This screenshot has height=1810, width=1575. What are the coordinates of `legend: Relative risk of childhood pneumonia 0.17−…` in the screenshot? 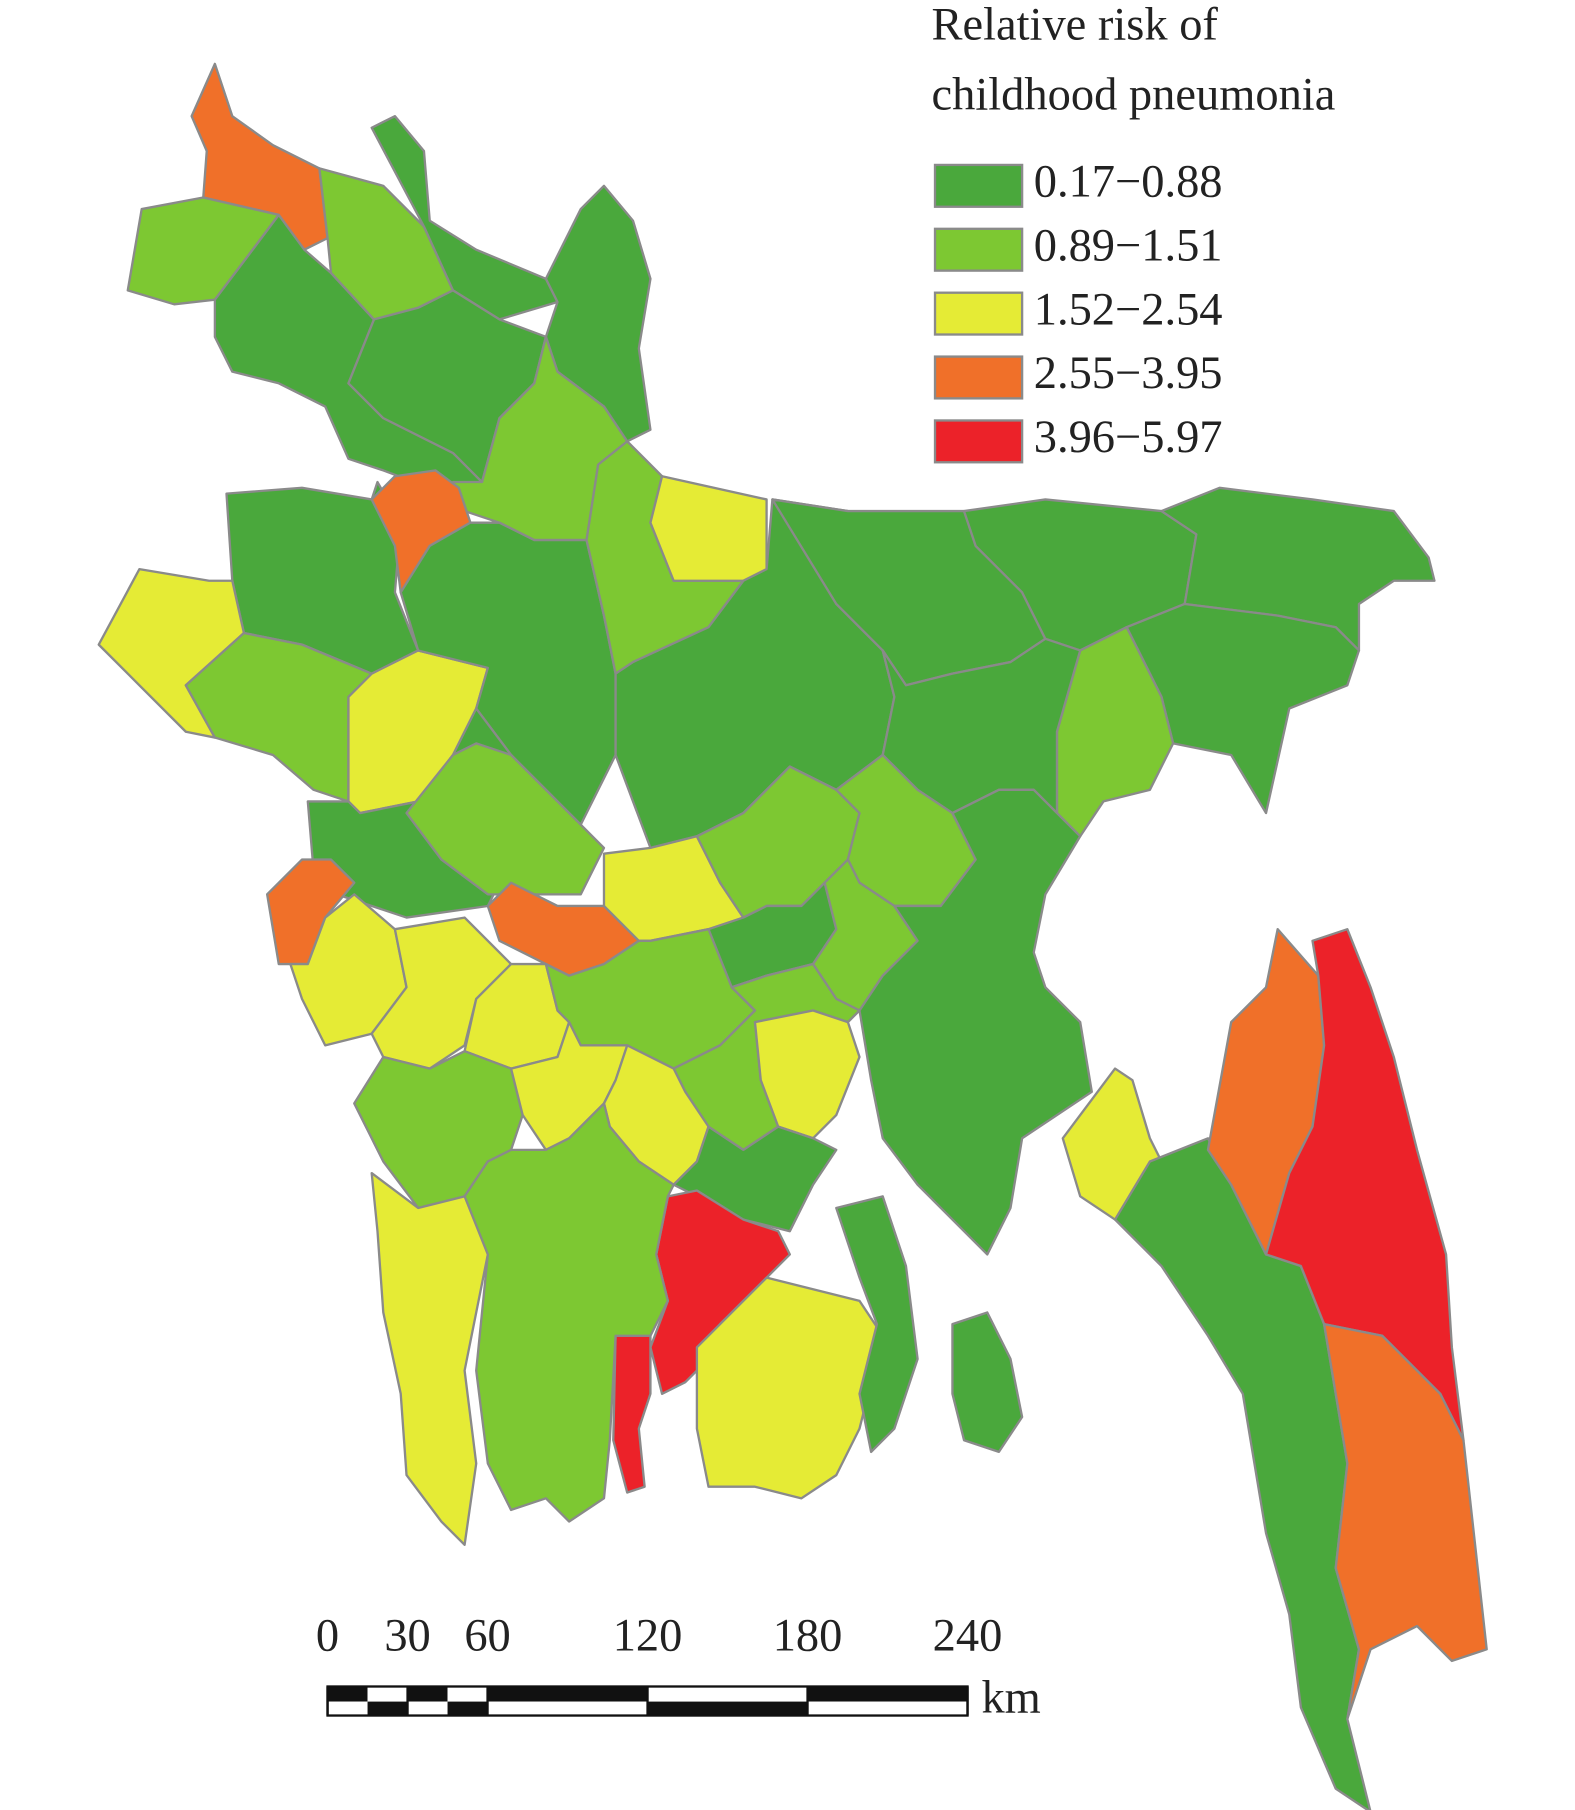 It's located at (1134, 232).